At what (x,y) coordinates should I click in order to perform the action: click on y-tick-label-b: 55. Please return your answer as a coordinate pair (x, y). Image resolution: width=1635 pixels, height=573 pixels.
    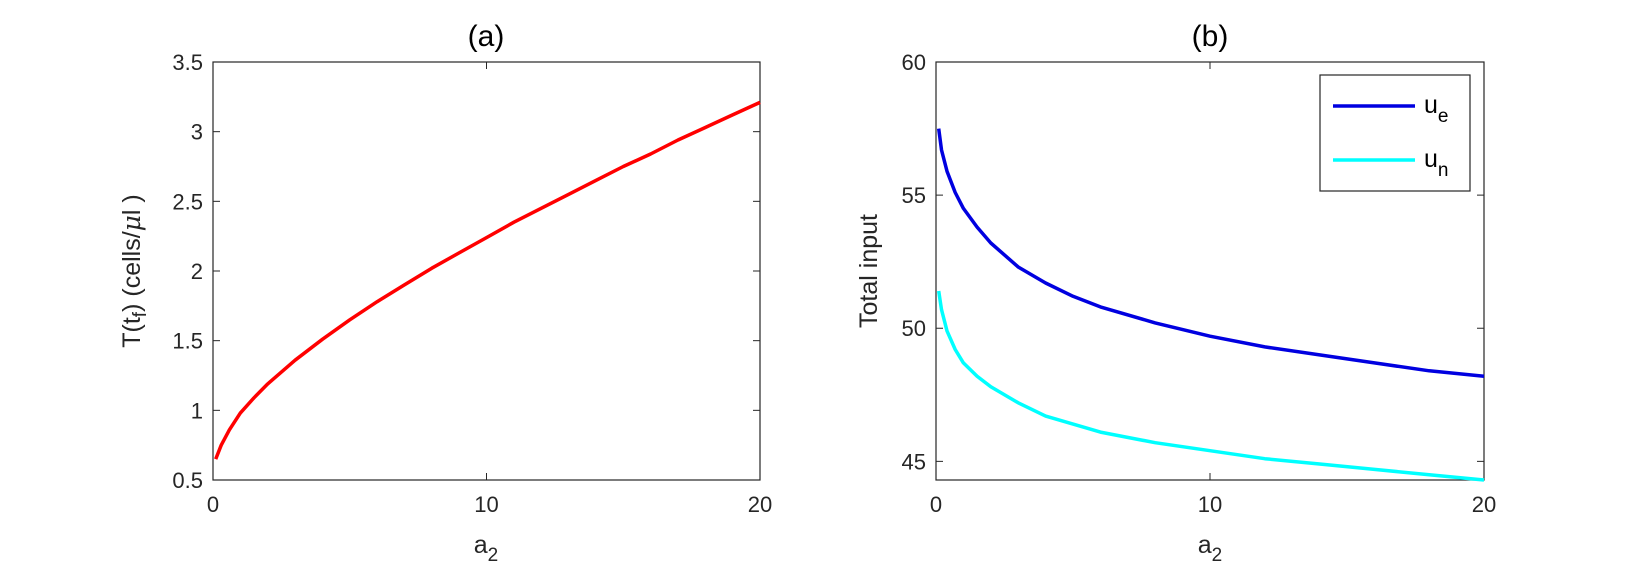
    Looking at the image, I should click on (914, 195).